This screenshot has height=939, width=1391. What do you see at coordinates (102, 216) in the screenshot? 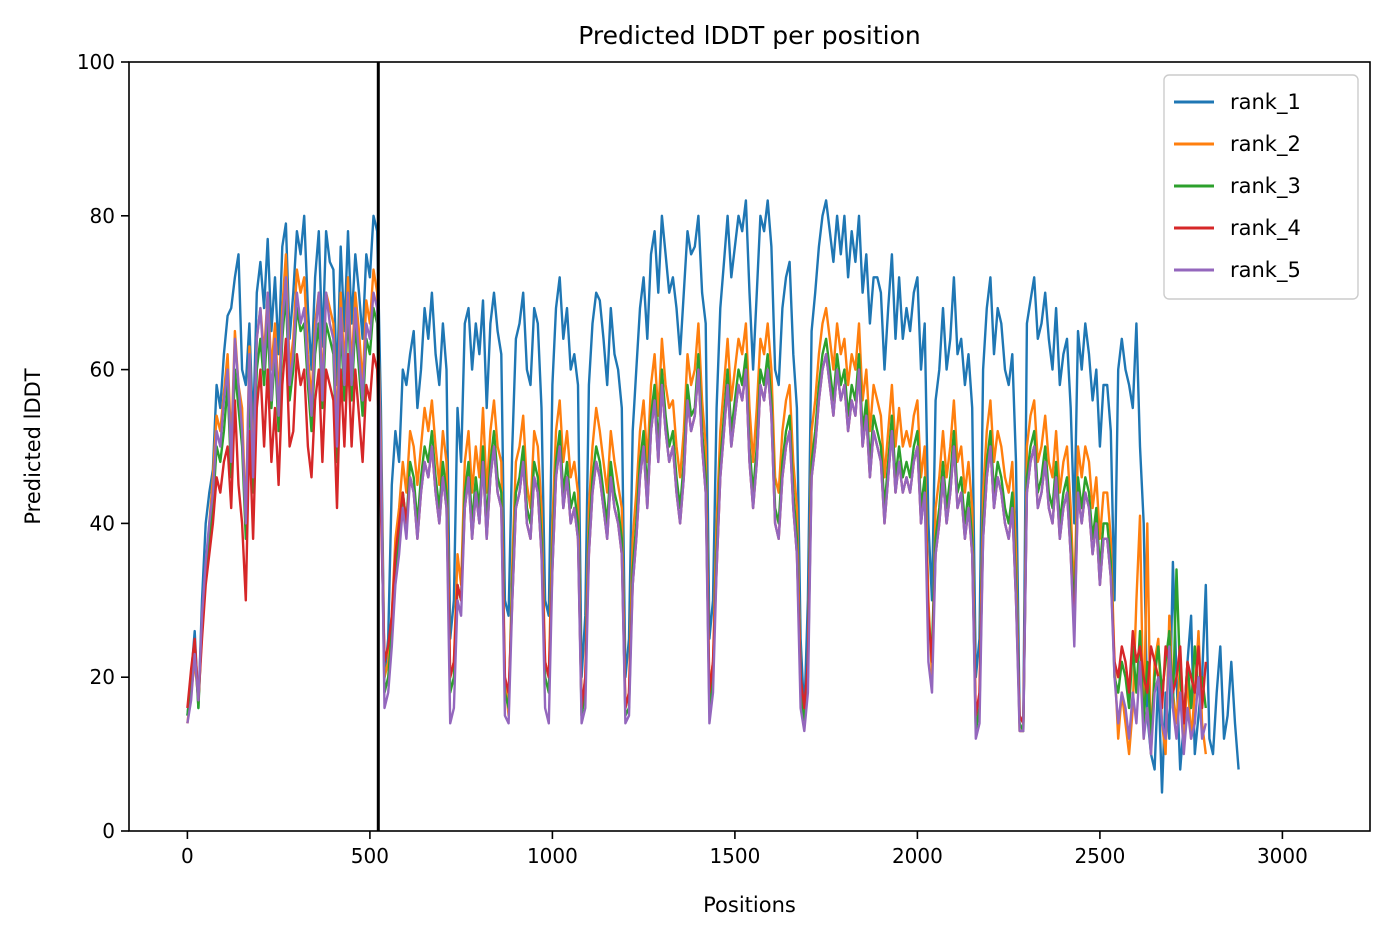
I see `y-tick-label: 80` at bounding box center [102, 216].